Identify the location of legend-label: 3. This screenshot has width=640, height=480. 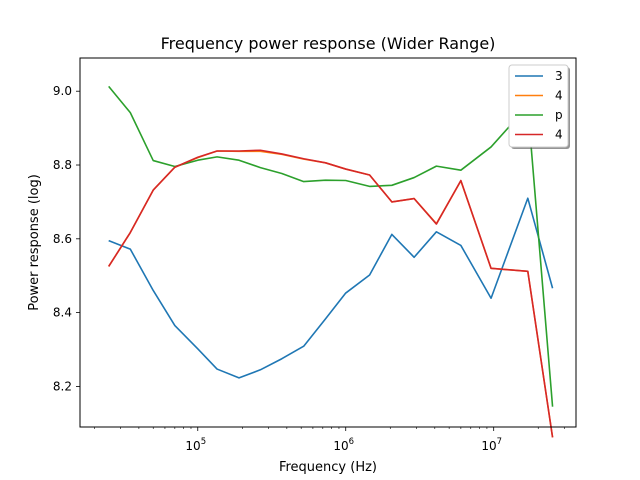
(559, 76).